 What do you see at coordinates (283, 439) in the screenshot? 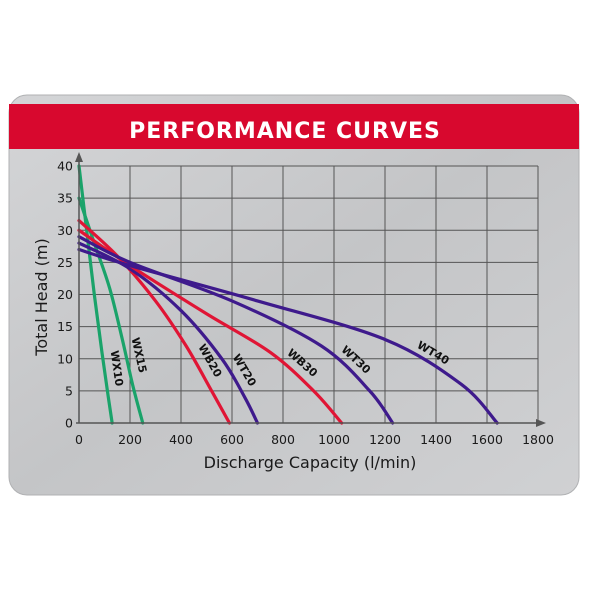
I see `x-tick-label: 800` at bounding box center [283, 439].